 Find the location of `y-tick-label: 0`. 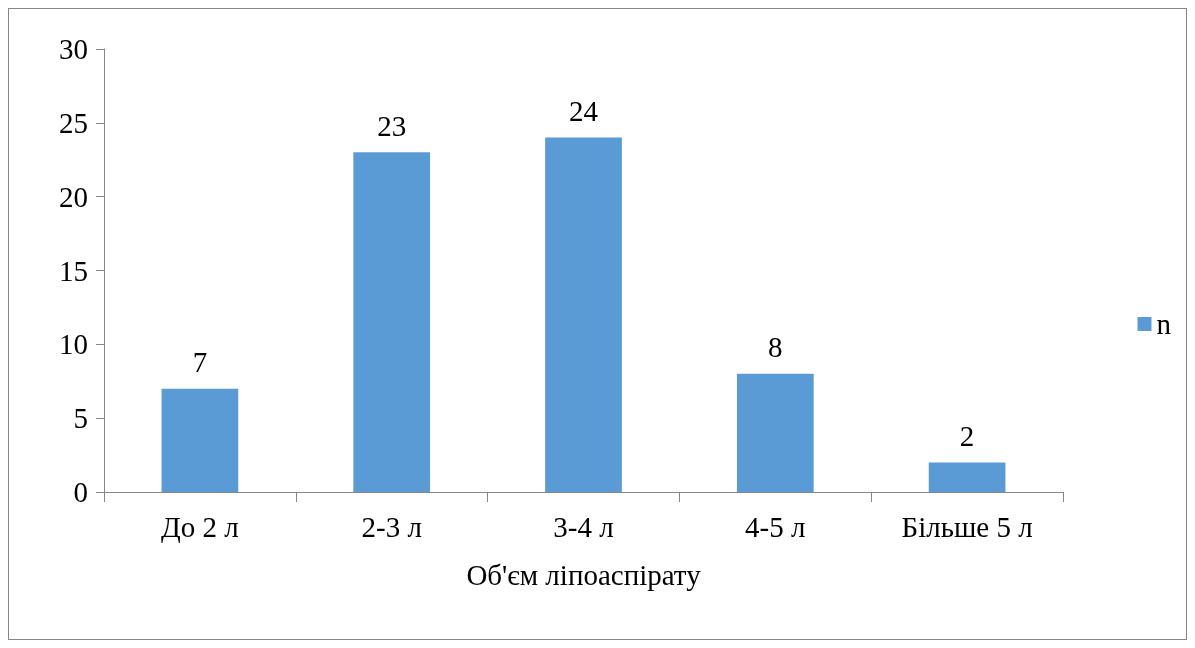

y-tick-label: 0 is located at coordinates (80, 492).